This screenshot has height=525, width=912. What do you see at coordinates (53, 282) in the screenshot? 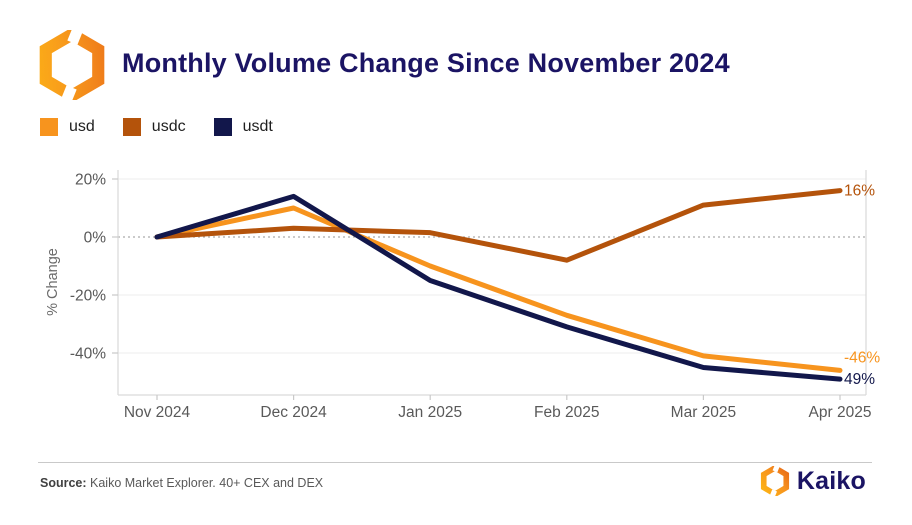
I see `y-axis-title: % Change` at bounding box center [53, 282].